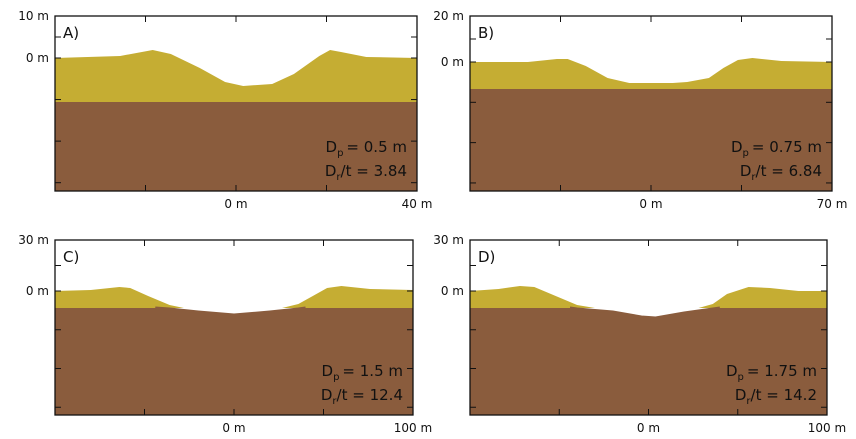 The image size is (856, 439). I want to click on depth-ratio-label: Dr/t = 6.84, so click(781, 172).